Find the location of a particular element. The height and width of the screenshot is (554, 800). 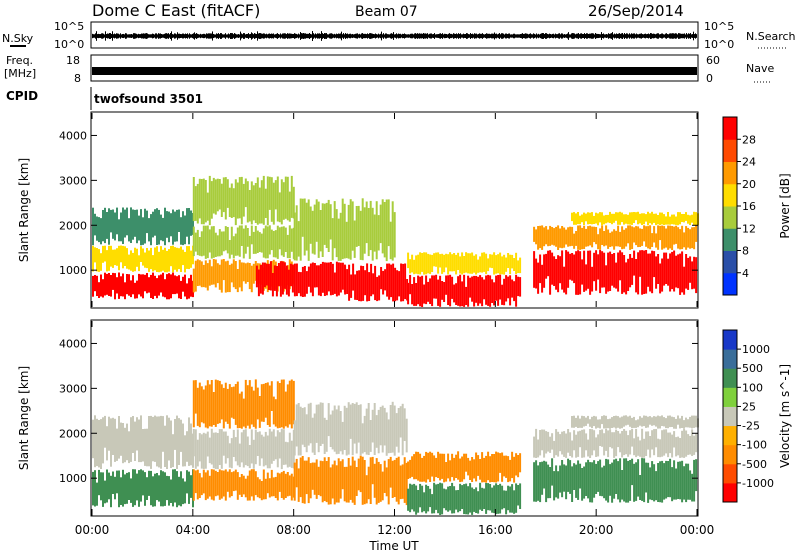

colorbar-tick-label: 1000 is located at coordinates (756, 349).